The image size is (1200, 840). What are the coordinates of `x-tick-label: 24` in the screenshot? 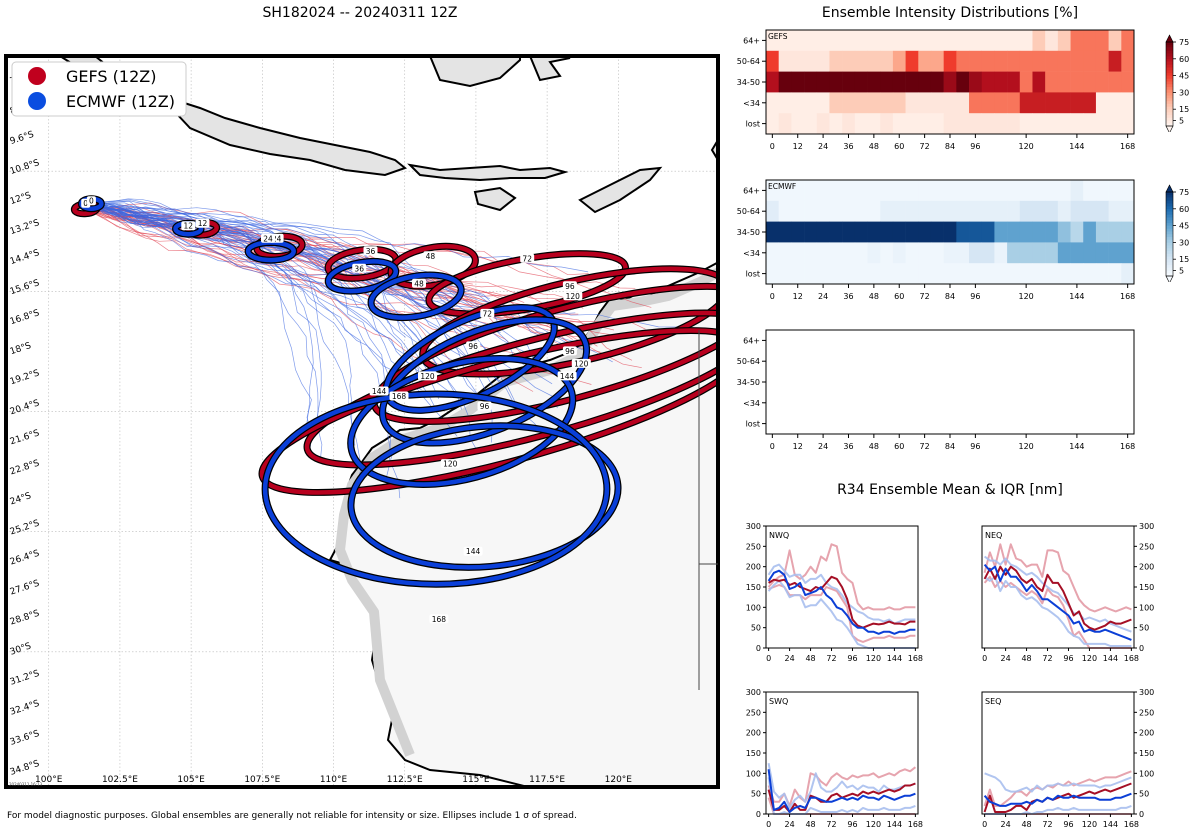 It's located at (823, 296).